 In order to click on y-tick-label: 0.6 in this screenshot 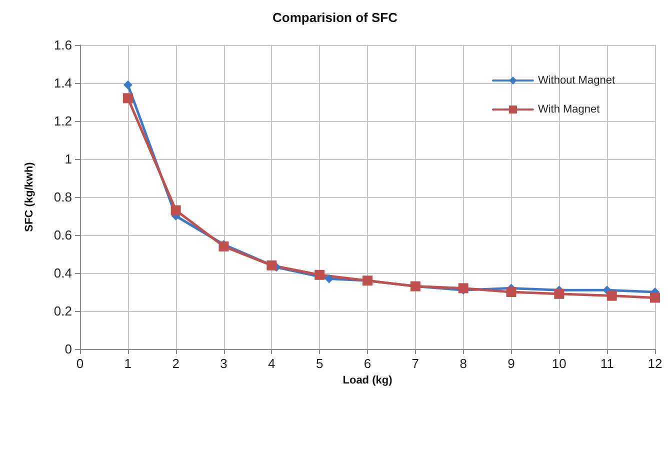, I will do `click(63, 235)`.